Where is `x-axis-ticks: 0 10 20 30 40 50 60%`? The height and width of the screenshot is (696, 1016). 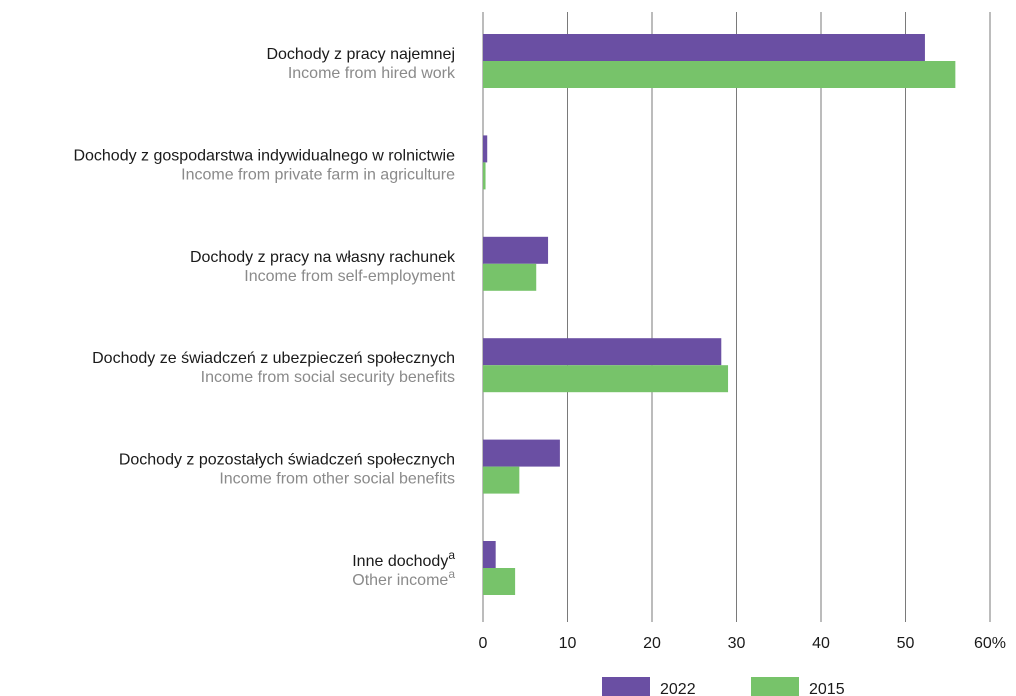
x-axis-ticks: 0 10 20 30 40 50 60% is located at coordinates (742, 643).